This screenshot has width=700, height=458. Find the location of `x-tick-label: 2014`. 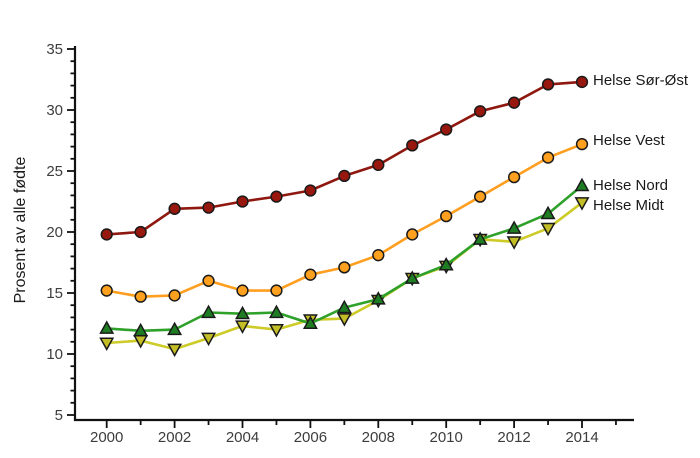

x-tick-label: 2014 is located at coordinates (581, 437).